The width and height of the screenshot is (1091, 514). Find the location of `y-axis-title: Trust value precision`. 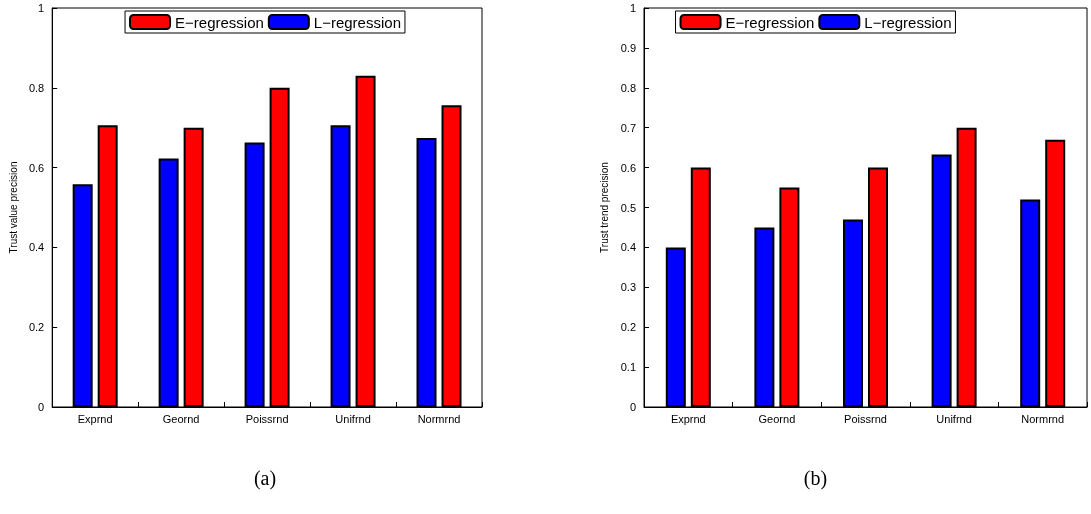

y-axis-title: Trust value precision is located at coordinates (13, 207).